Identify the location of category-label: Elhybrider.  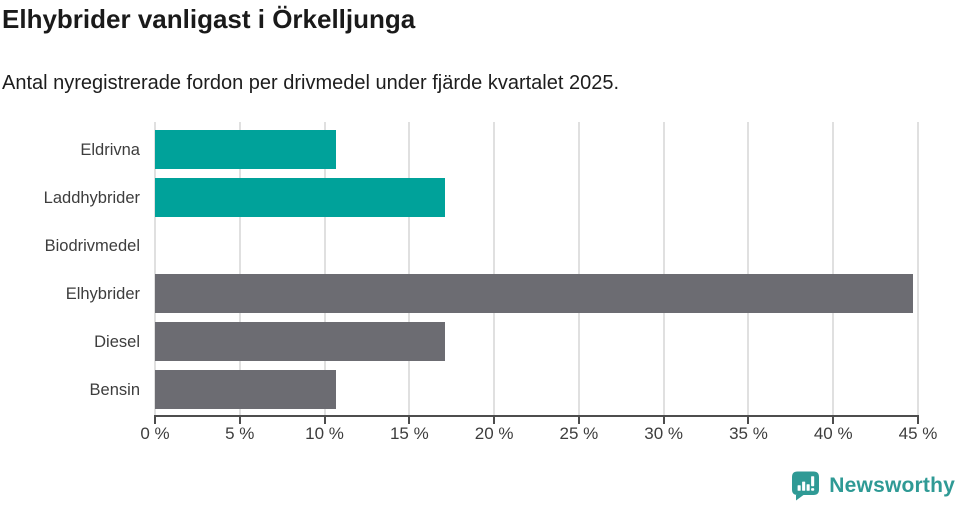
(102, 293).